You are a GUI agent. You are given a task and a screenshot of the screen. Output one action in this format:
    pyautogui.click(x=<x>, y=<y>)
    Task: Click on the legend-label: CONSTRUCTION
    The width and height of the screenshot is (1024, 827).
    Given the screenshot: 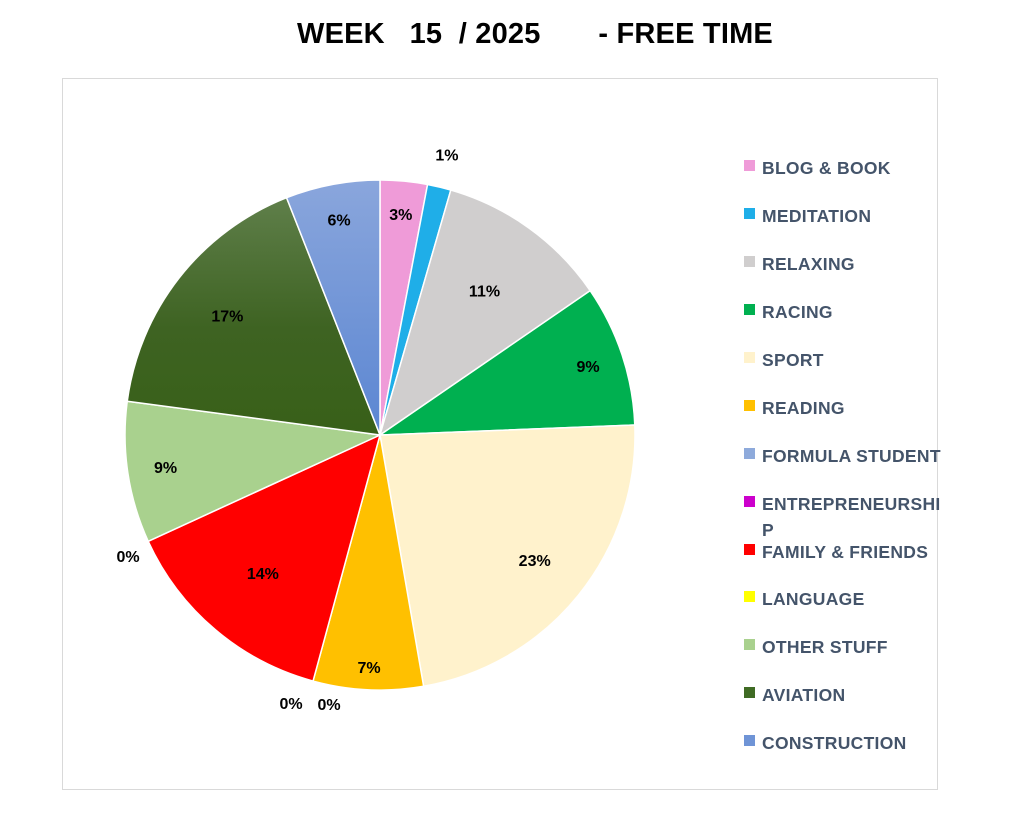 What is the action you would take?
    pyautogui.click(x=834, y=743)
    